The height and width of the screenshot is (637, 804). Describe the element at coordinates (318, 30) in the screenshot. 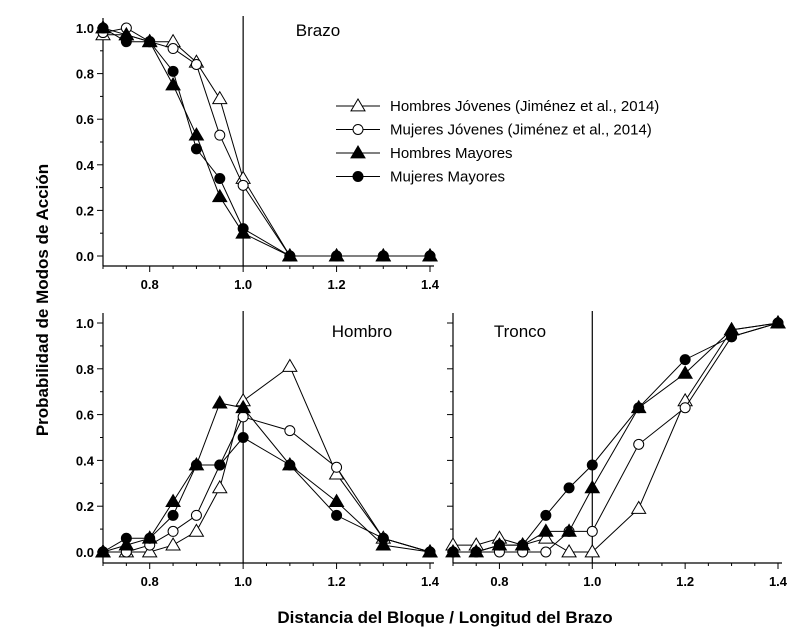

I see `panel-title: Brazo` at that location.